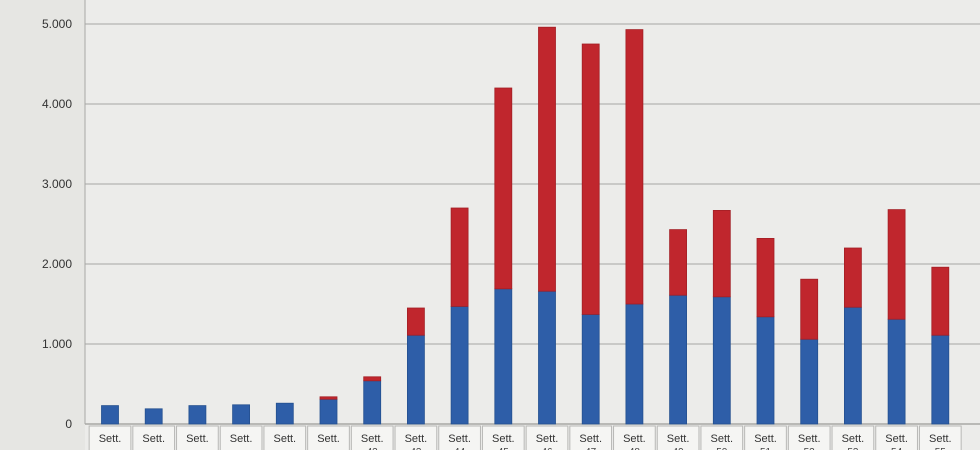  What do you see at coordinates (68, 424) in the screenshot?
I see `y-tick-label: 0` at bounding box center [68, 424].